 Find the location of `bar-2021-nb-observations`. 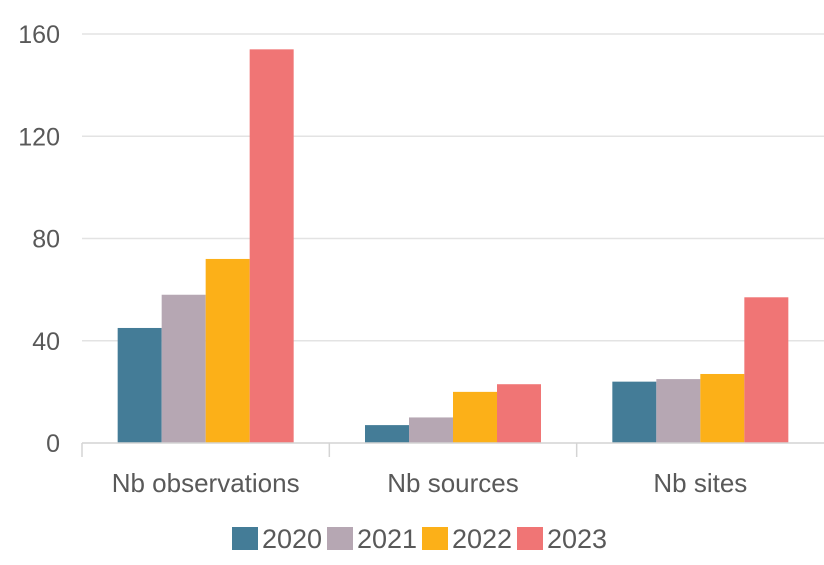

bar-2021-nb-observations is located at coordinates (183, 368).